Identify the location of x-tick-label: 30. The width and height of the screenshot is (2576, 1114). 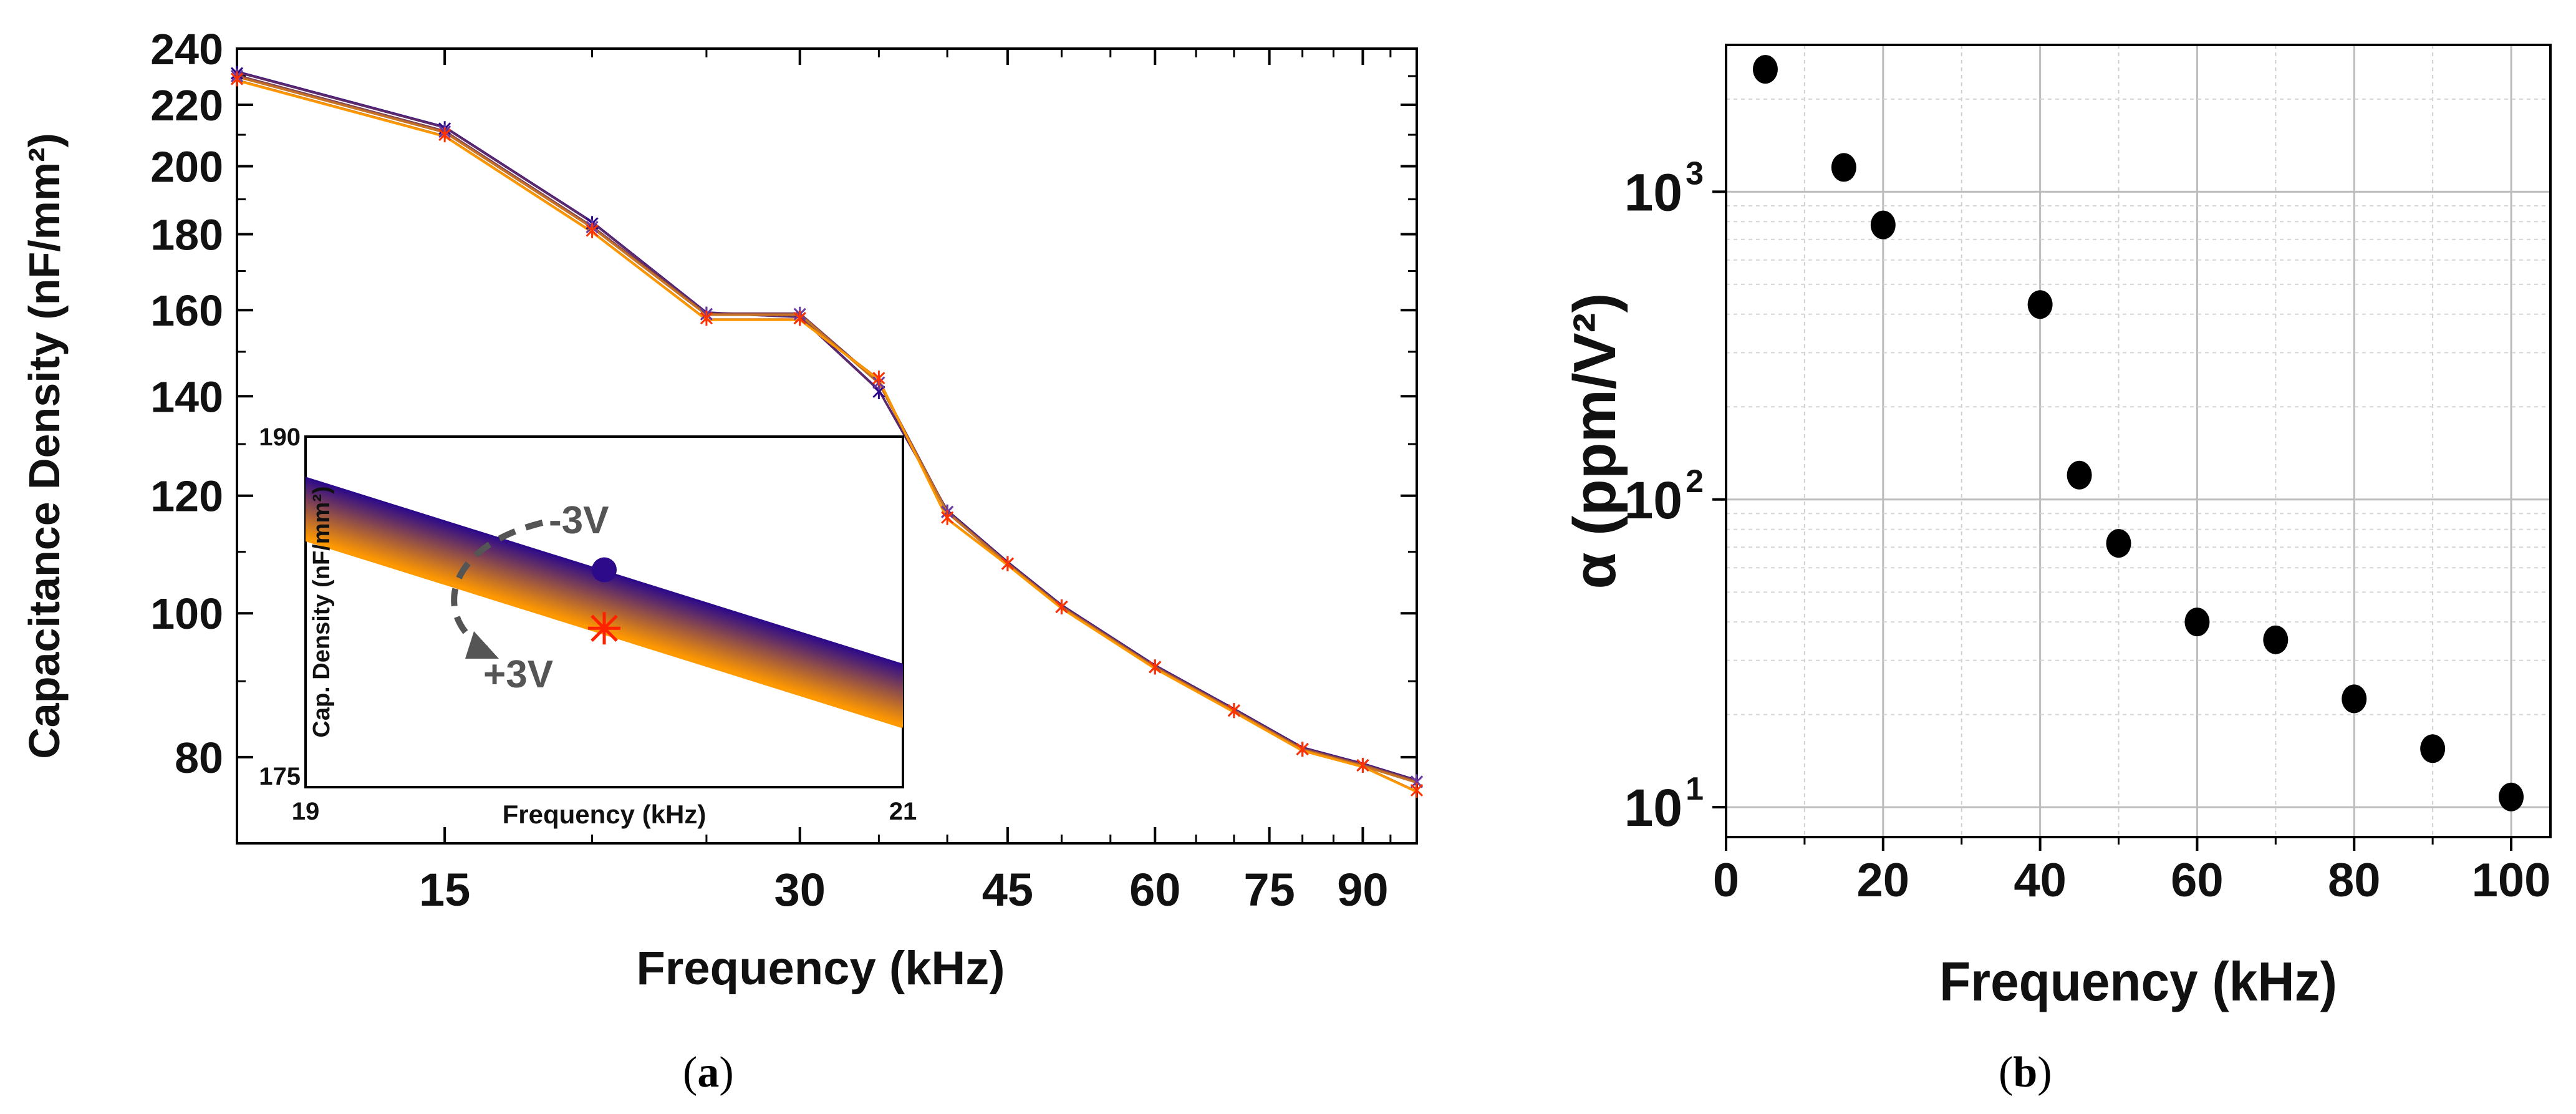
(800, 890).